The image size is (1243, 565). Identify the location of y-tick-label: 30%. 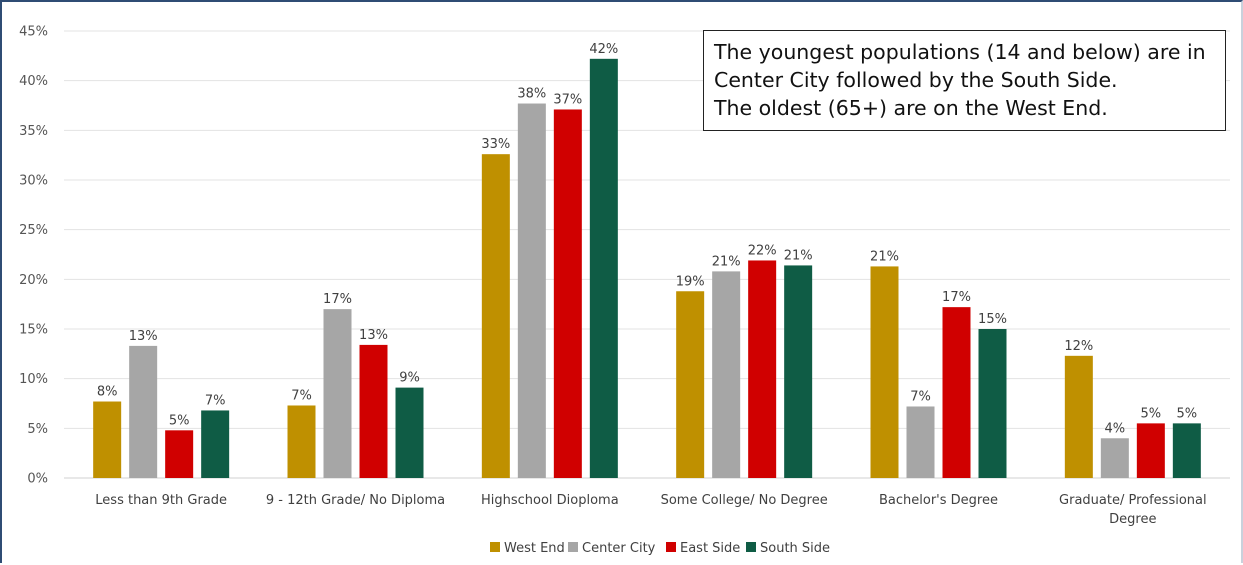
(33, 181).